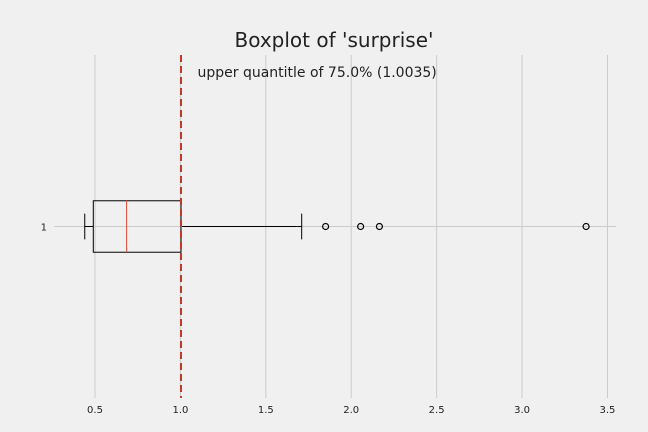 This screenshot has height=432, width=648. I want to click on x-tick-label: 3.5, so click(608, 410).